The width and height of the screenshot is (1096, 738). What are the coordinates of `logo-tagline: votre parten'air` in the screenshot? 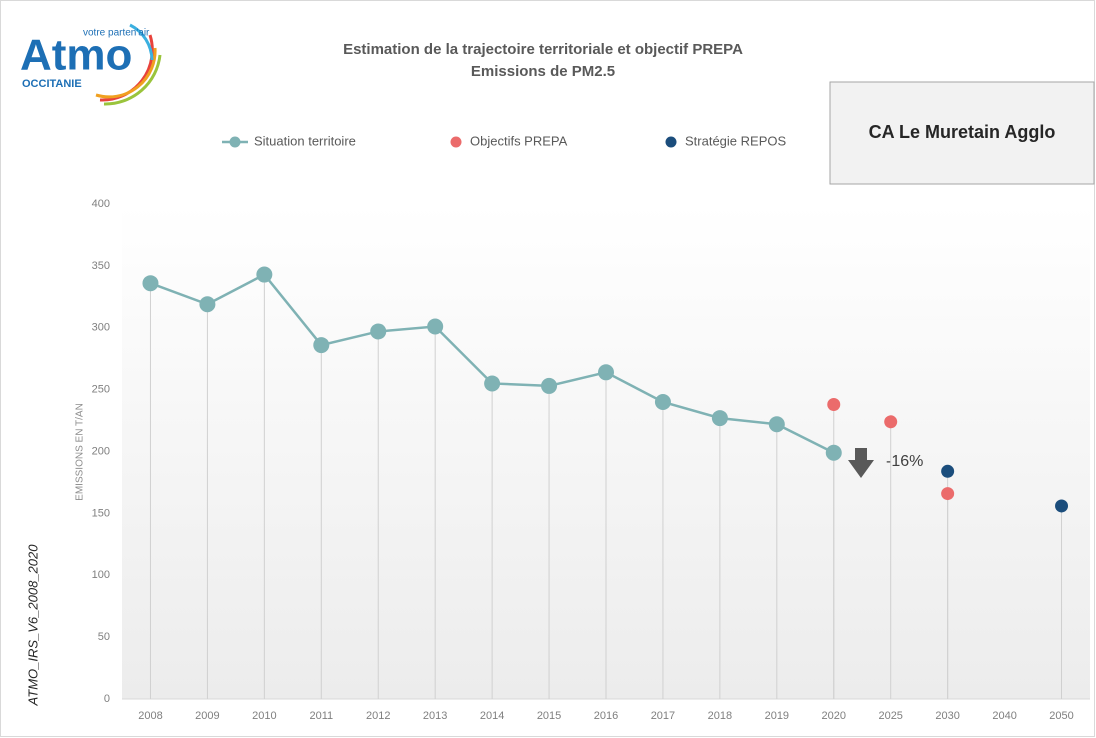 It's located at (116, 33).